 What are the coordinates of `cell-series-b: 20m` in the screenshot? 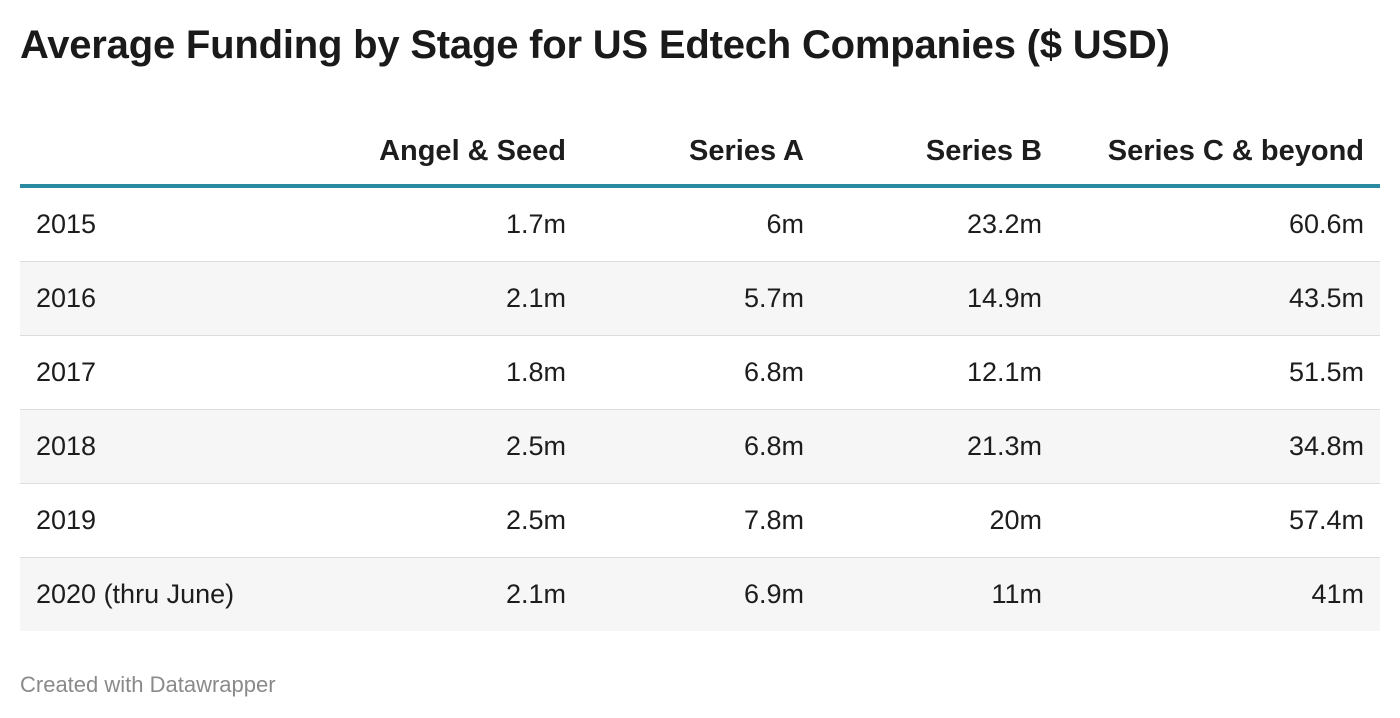 It's located at (923, 520).